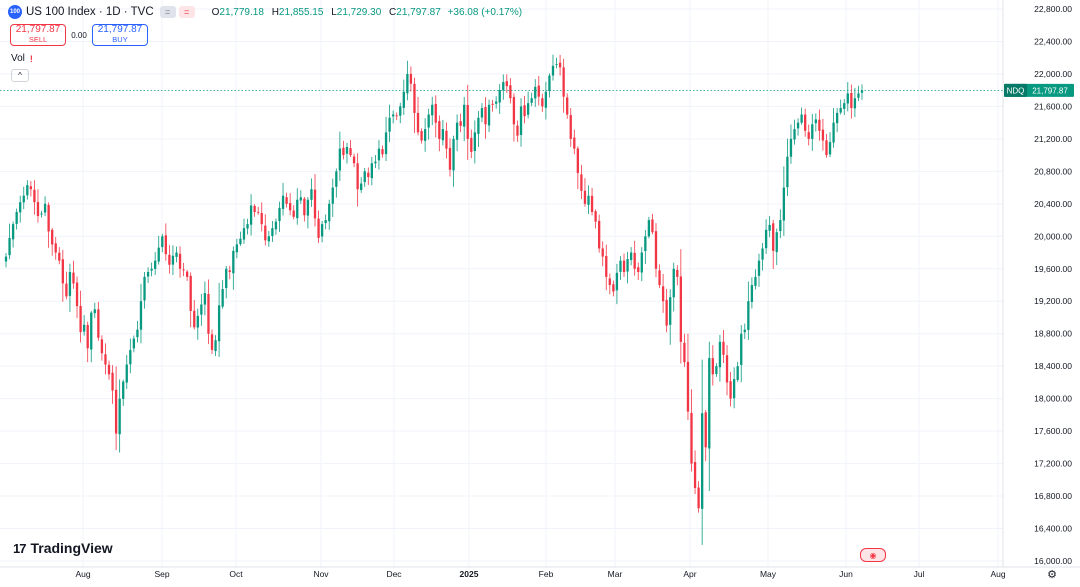 Image resolution: width=1080 pixels, height=587 pixels. Describe the element at coordinates (38, 35) in the screenshot. I see `sell-button: 21,797.87 SELL` at that location.